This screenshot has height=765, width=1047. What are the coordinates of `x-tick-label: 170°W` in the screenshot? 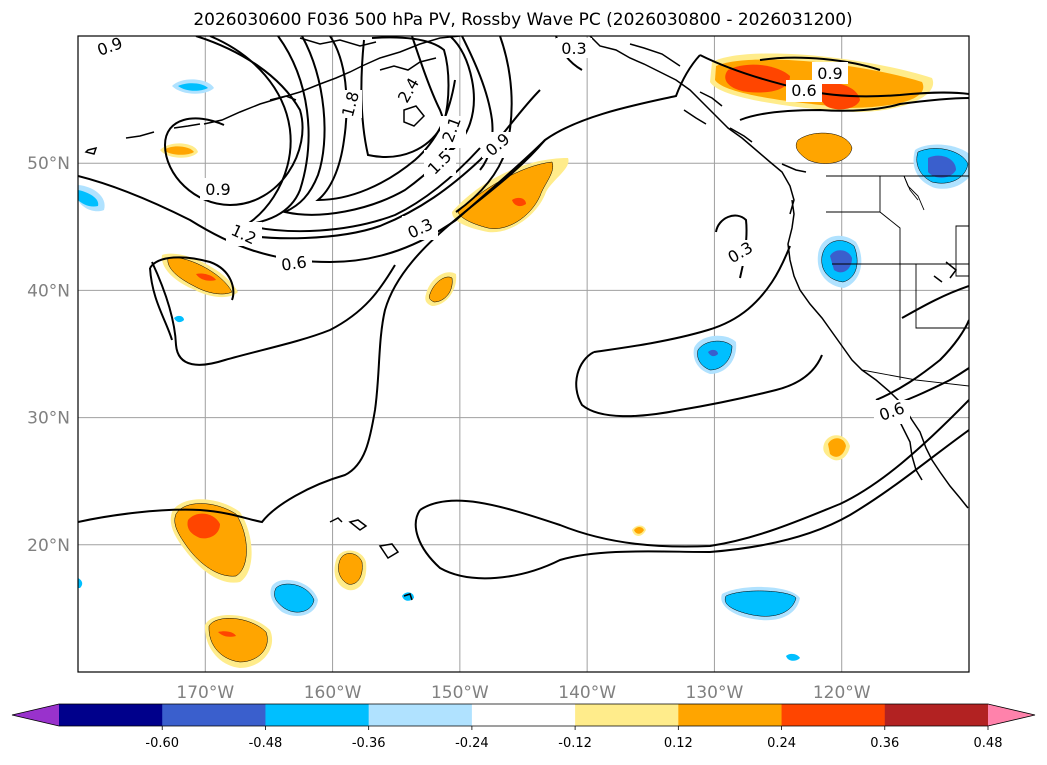 It's located at (205, 693).